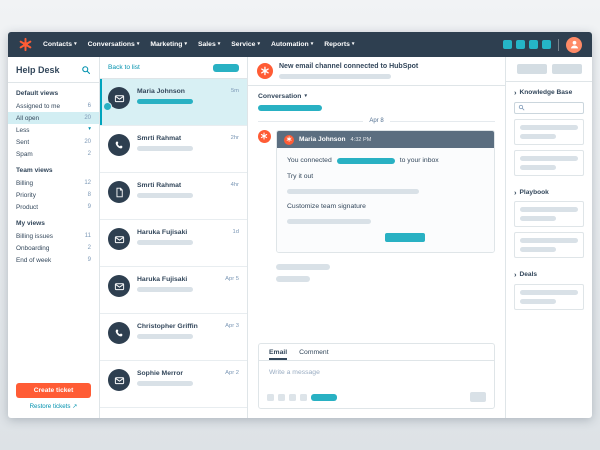  What do you see at coordinates (300, 176) in the screenshot?
I see `message-text: Try it out` at bounding box center [300, 176].